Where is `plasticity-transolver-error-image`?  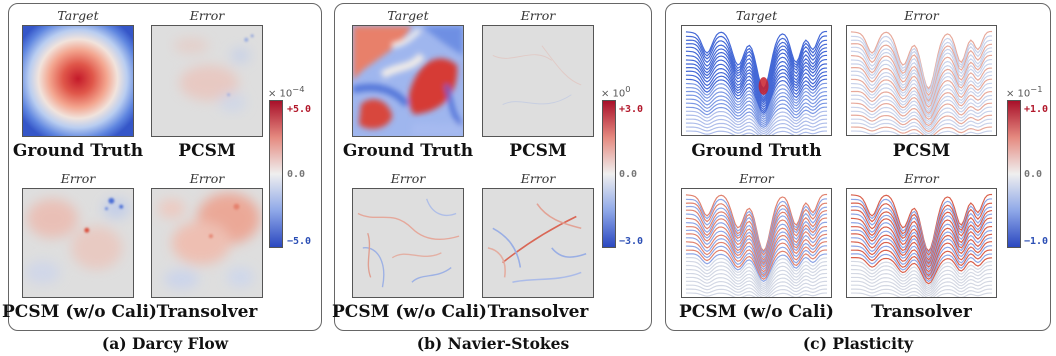
plasticity-transolver-error-image is located at coordinates (921, 243).